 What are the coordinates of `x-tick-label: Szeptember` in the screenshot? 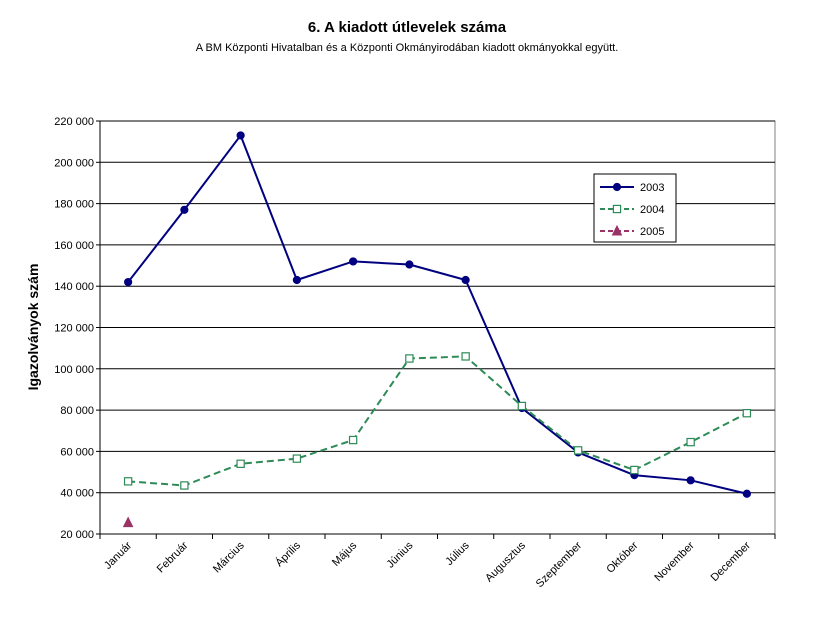 It's located at (559, 564).